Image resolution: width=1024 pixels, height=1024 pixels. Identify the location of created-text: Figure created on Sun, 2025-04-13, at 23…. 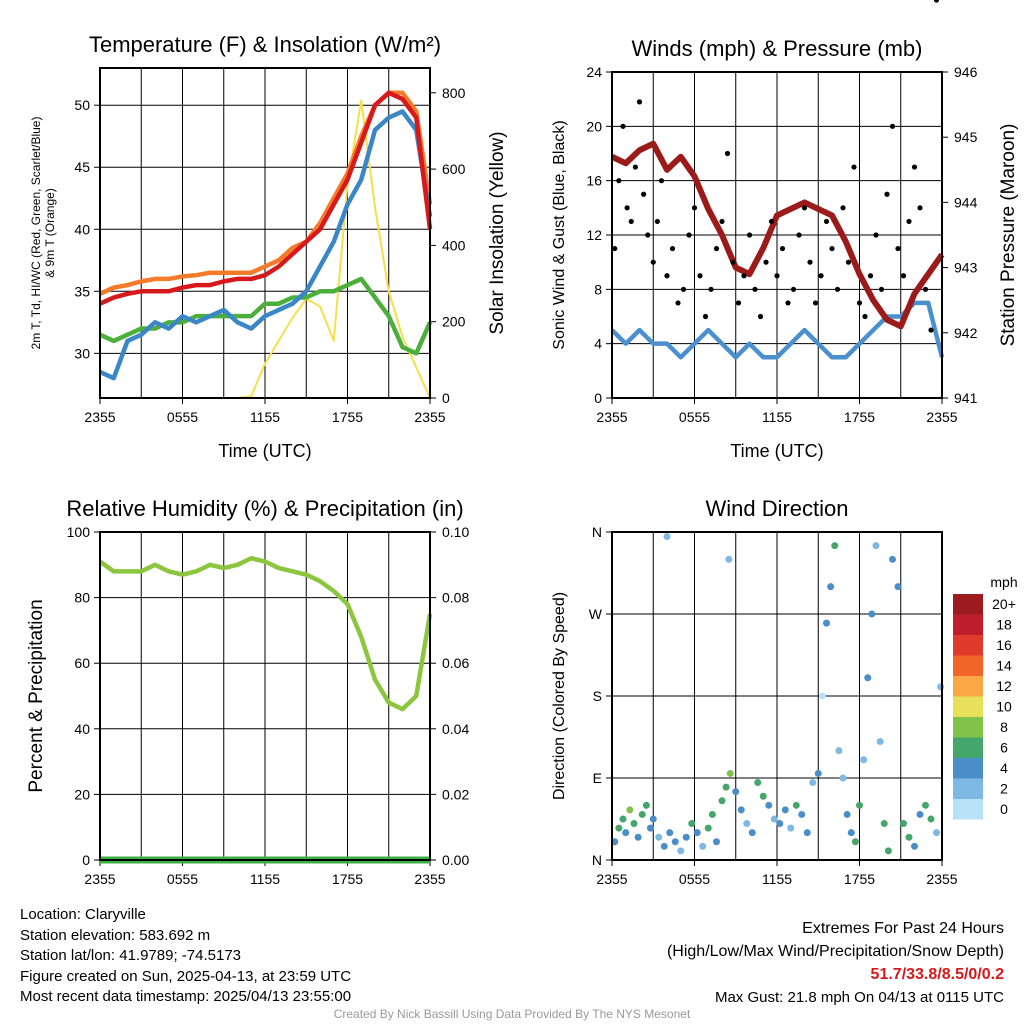
(186, 976).